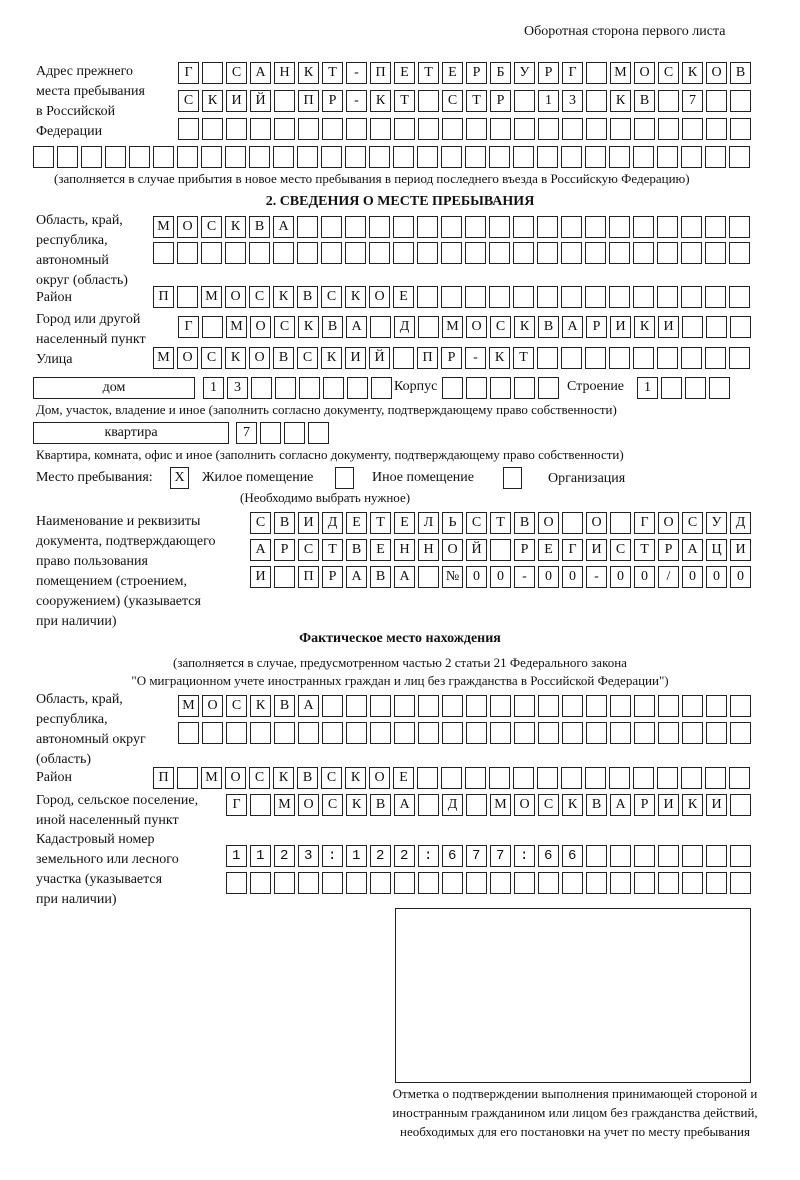 This screenshot has height=1180, width=800. I want to click on char-cell: 7, so click(692, 101).